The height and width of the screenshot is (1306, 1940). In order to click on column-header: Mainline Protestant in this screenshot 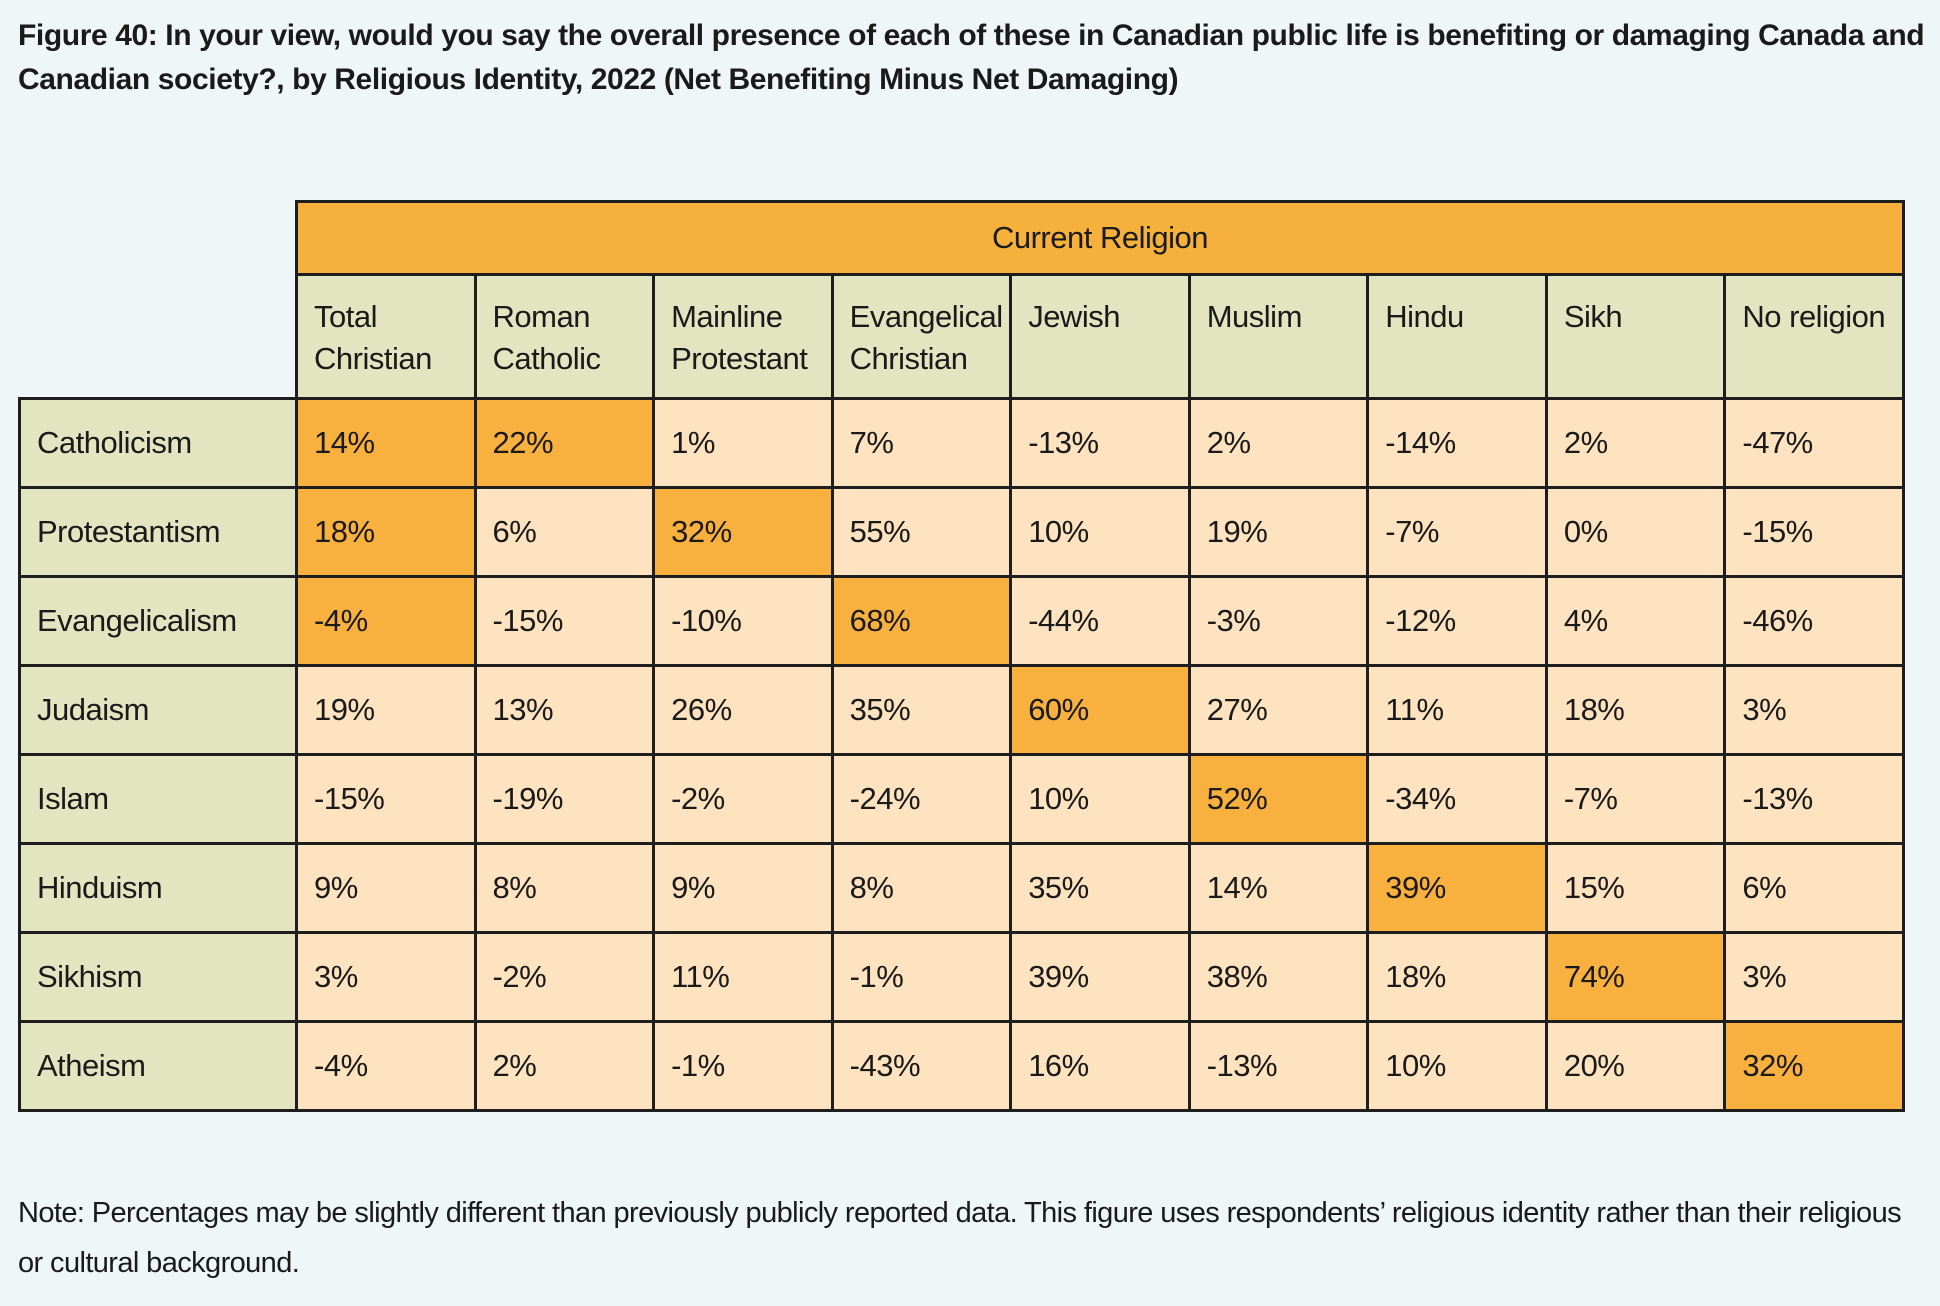, I will do `click(743, 336)`.